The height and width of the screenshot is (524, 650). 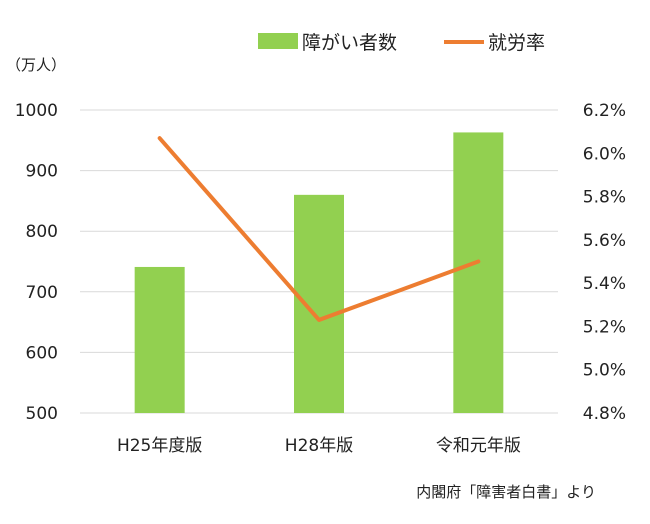 I want to click on right-tick-label: 6.0%, so click(x=604, y=154).